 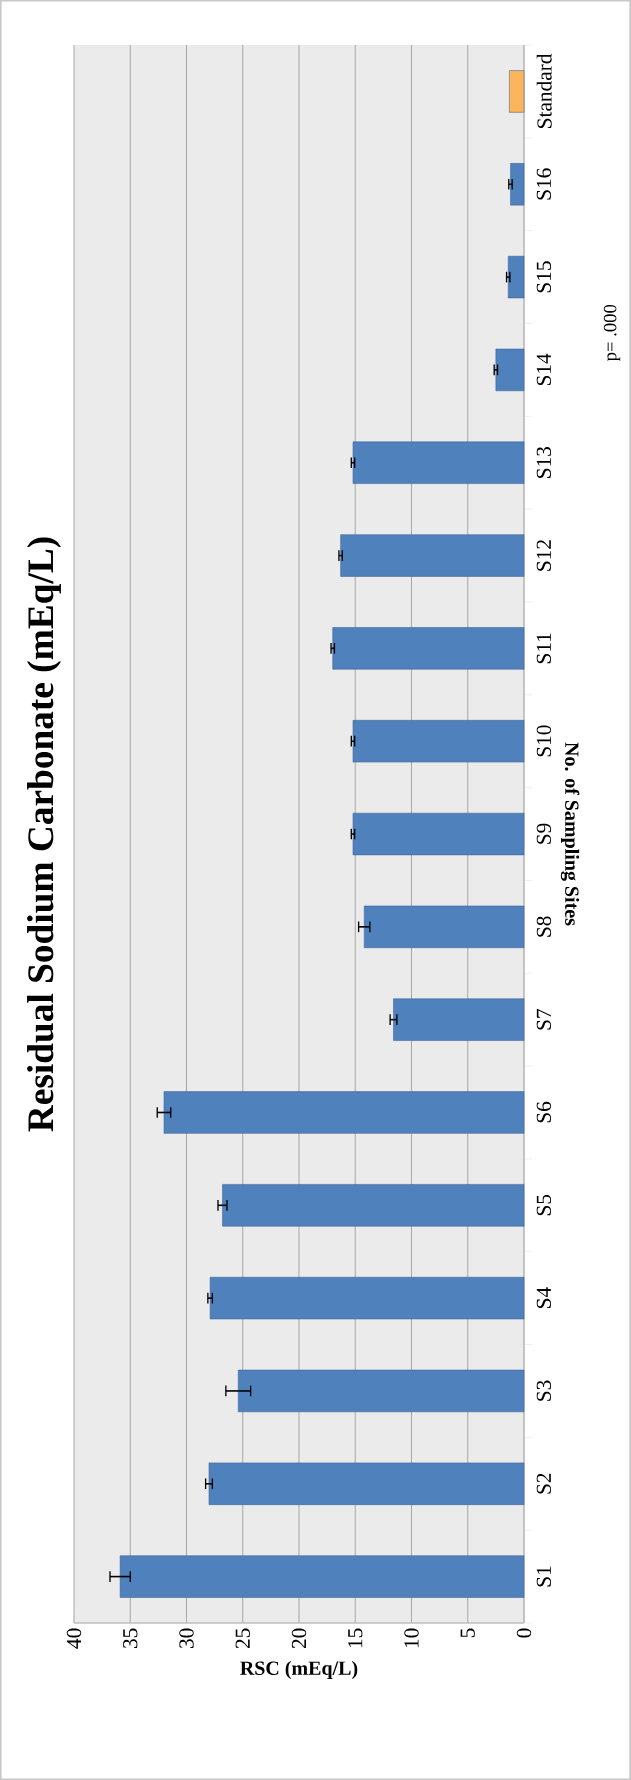 What do you see at coordinates (130, 1638) in the screenshot?
I see `x-tick-label: 35` at bounding box center [130, 1638].